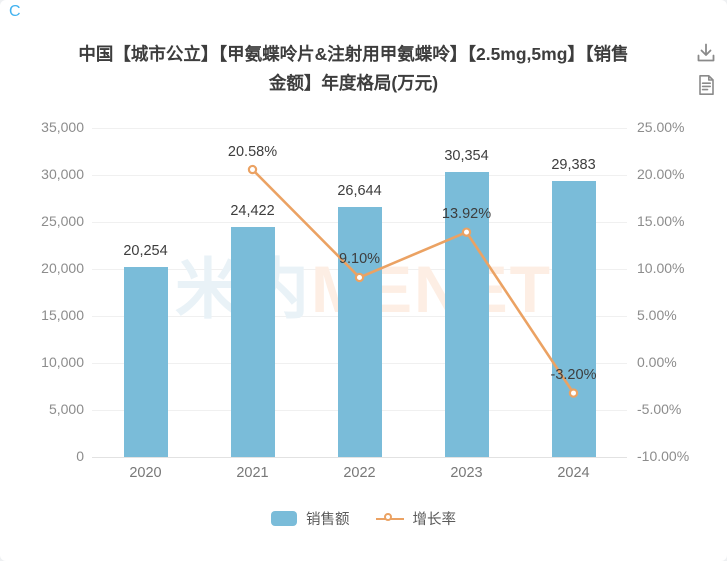  What do you see at coordinates (252, 211) in the screenshot?
I see `bar-value-label: 24,422` at bounding box center [252, 211].